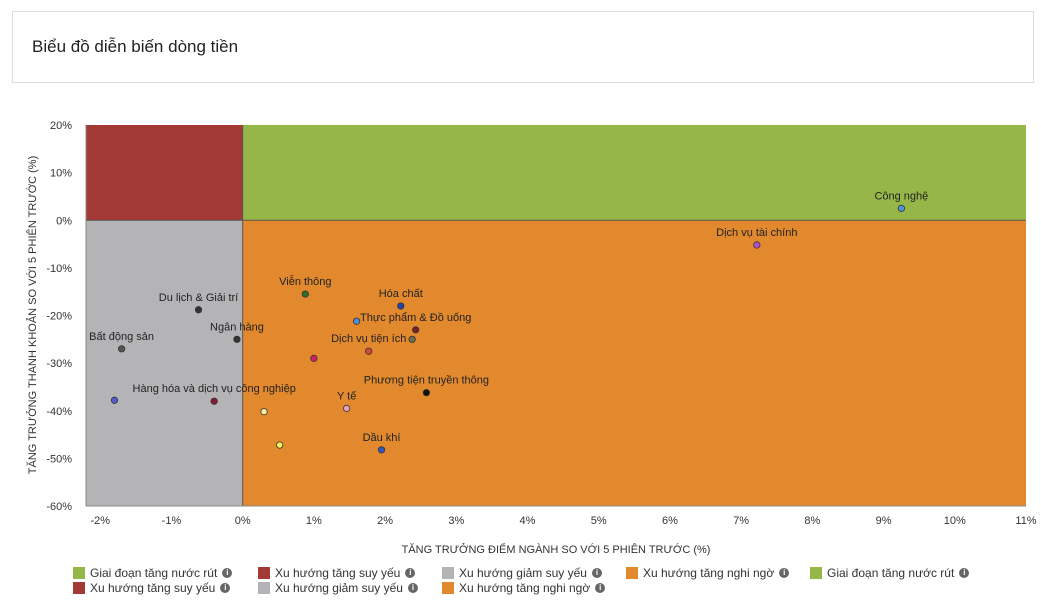 This screenshot has height=604, width=1041. I want to click on data-point-label: Y tế, so click(346, 396).